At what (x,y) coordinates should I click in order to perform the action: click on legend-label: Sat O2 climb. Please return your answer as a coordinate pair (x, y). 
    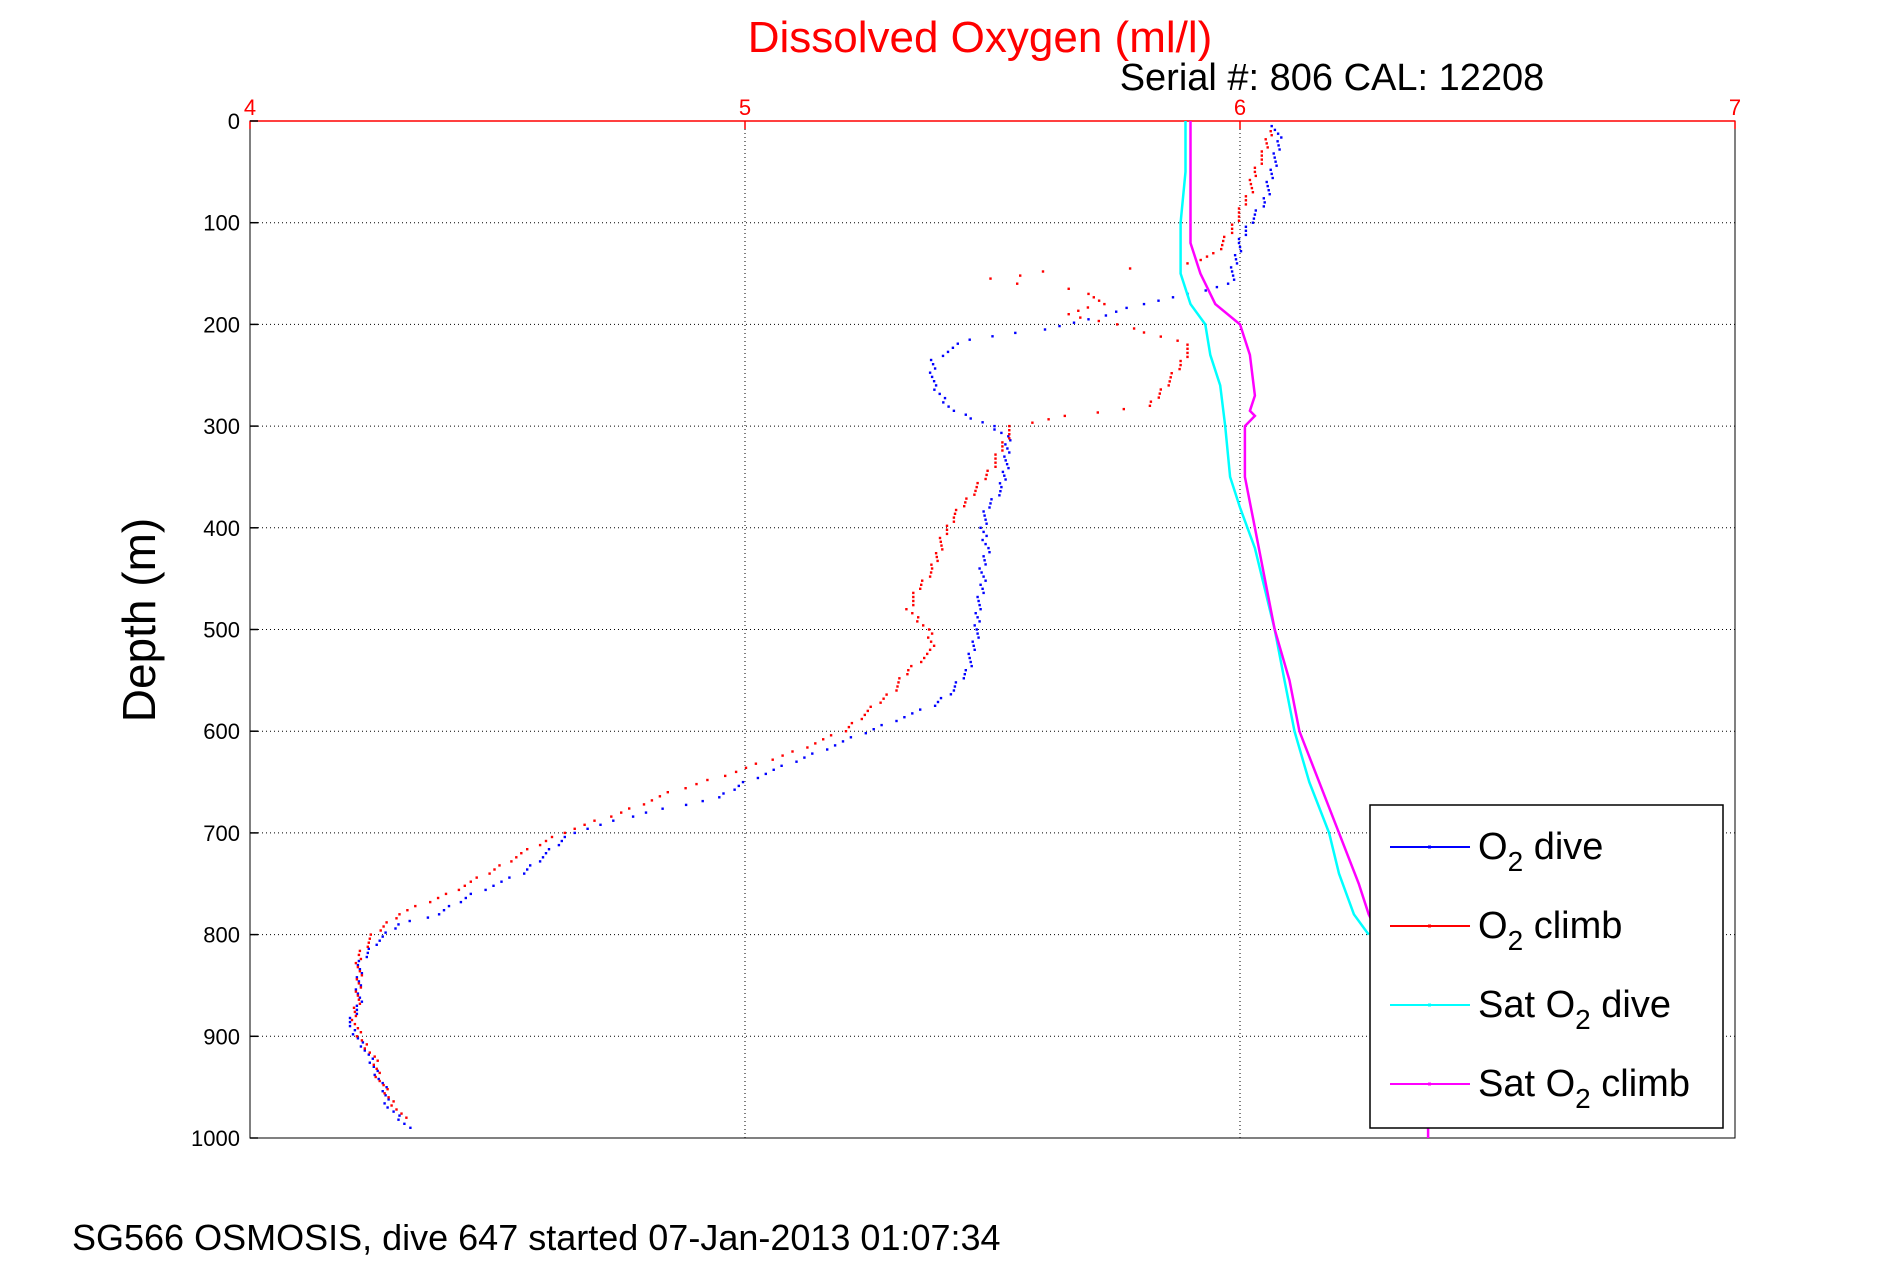
    Looking at the image, I should click on (1584, 1088).